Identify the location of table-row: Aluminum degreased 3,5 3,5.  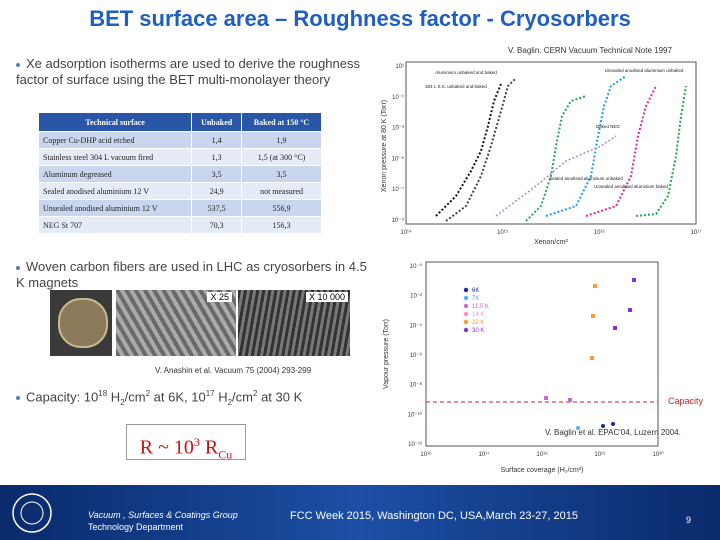
(179, 174).